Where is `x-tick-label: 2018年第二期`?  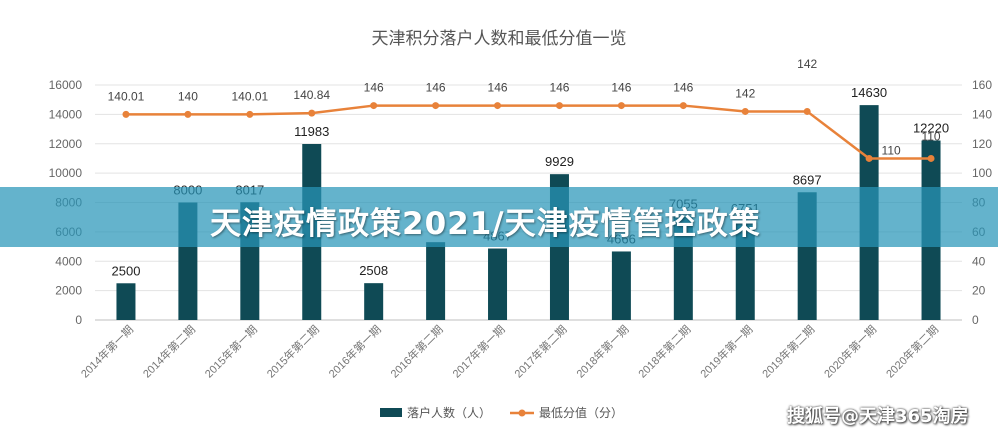 x-tick-label: 2018年第二期 is located at coordinates (664, 351).